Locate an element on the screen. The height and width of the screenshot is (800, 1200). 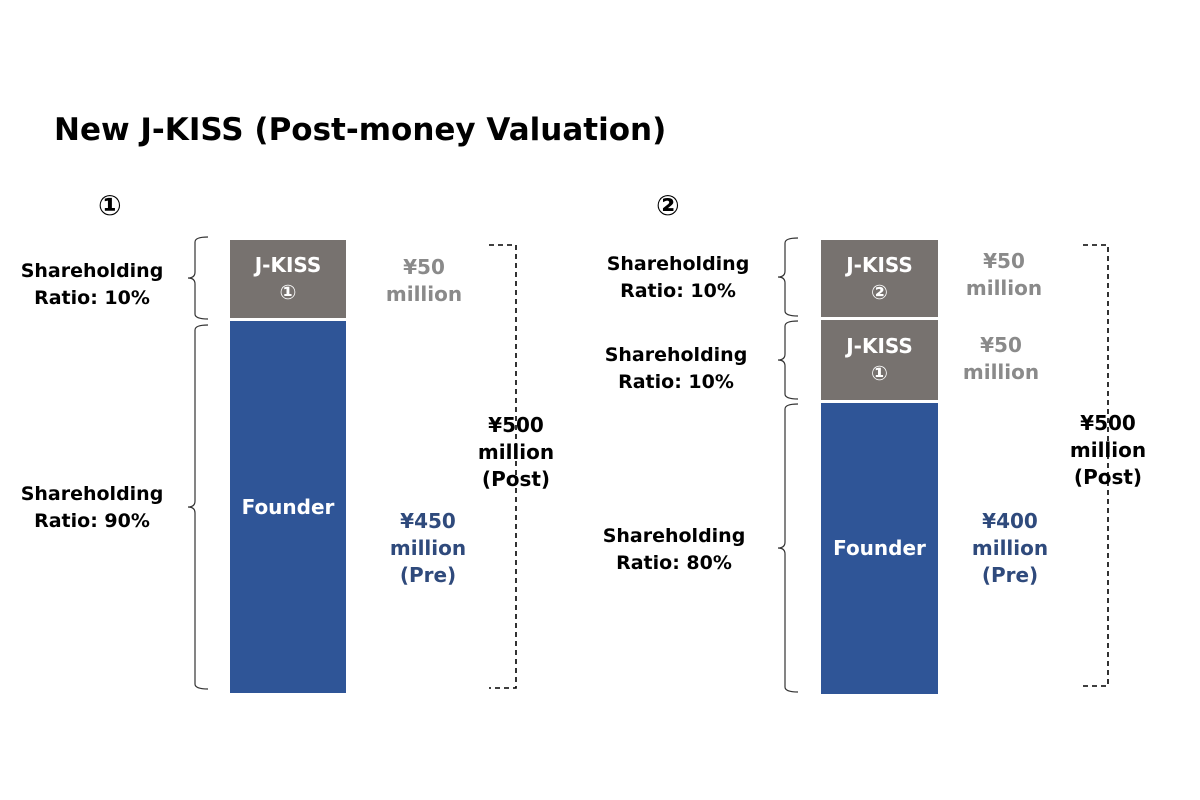
panel-1-bar-founder-label: Founder is located at coordinates (288, 506).